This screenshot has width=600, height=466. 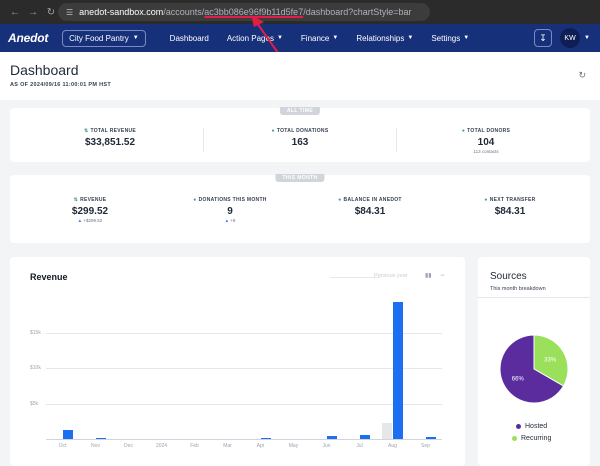 I want to click on stat-next-transfer: ● NEXT TRANSFER $84.31, so click(x=510, y=207).